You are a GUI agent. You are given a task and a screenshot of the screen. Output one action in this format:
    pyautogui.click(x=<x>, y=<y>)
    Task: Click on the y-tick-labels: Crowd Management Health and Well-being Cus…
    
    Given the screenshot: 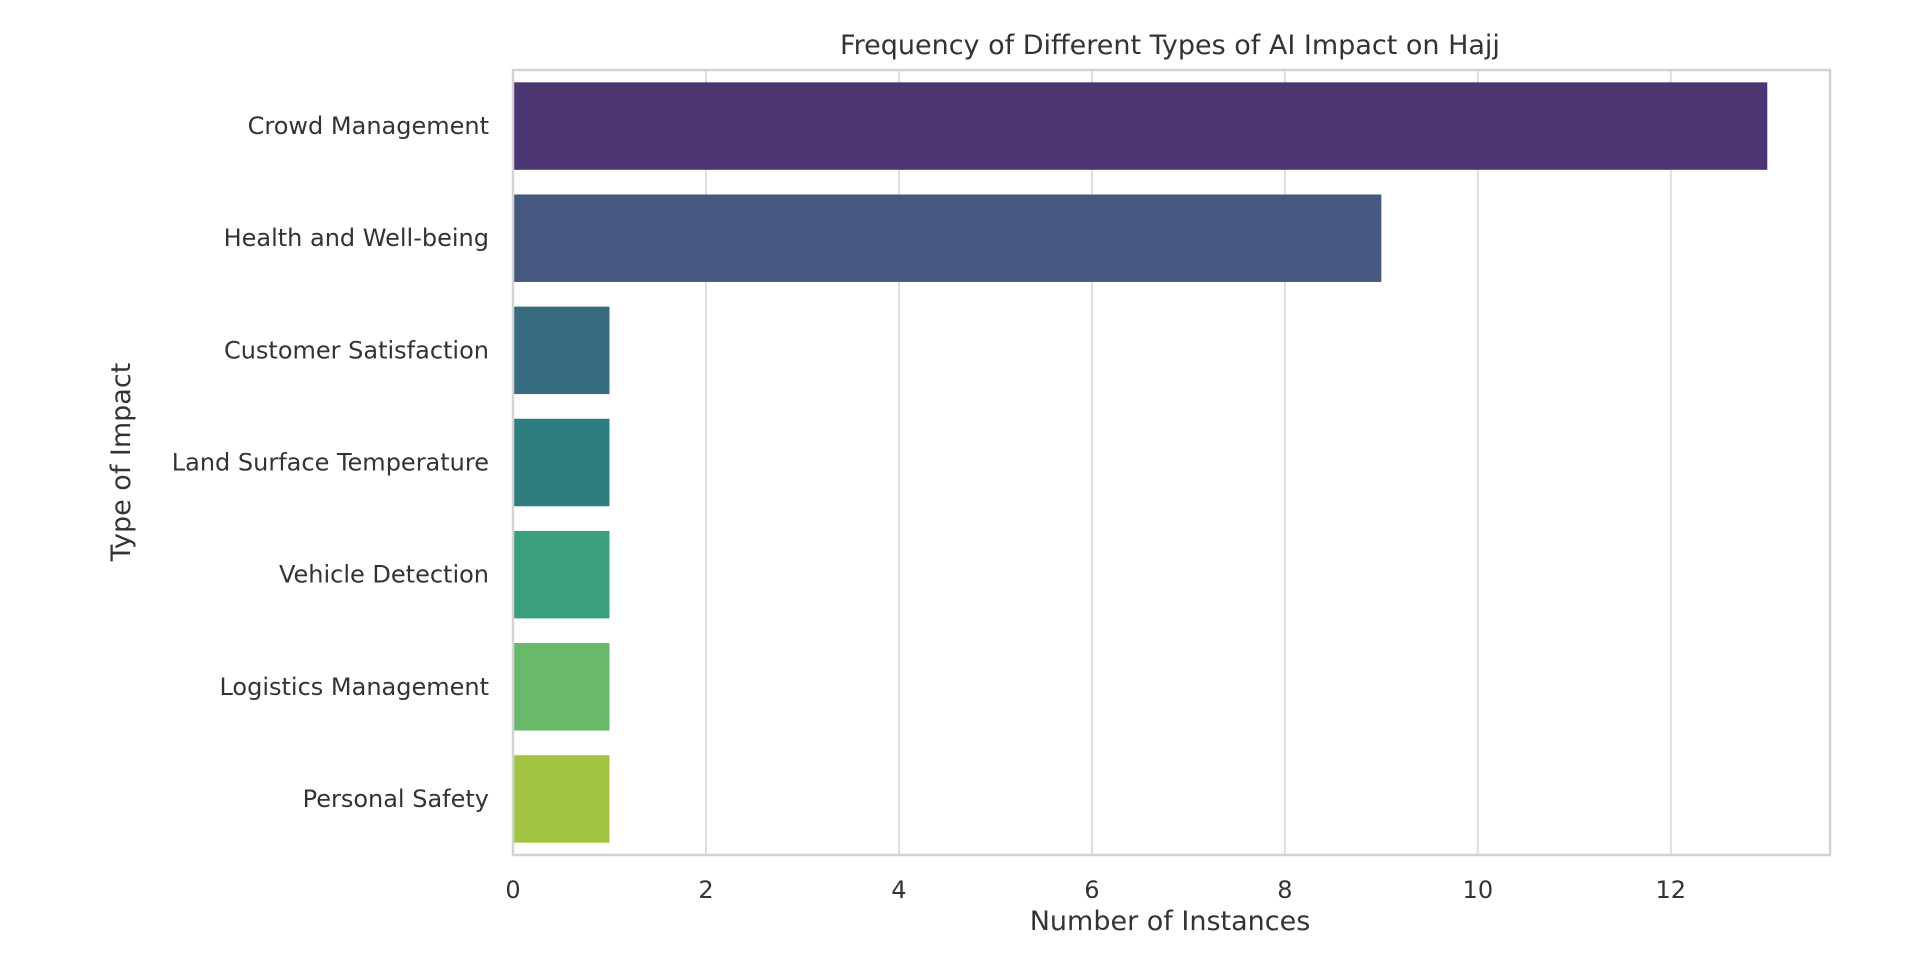 What is the action you would take?
    pyautogui.click(x=330, y=462)
    